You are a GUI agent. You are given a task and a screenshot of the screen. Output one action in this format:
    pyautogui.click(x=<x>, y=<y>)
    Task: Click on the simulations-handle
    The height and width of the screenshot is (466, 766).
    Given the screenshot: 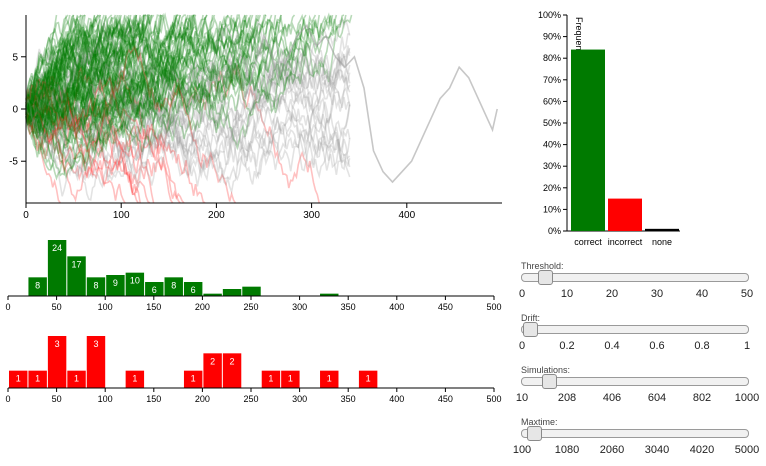 What is the action you would take?
    pyautogui.click(x=550, y=381)
    